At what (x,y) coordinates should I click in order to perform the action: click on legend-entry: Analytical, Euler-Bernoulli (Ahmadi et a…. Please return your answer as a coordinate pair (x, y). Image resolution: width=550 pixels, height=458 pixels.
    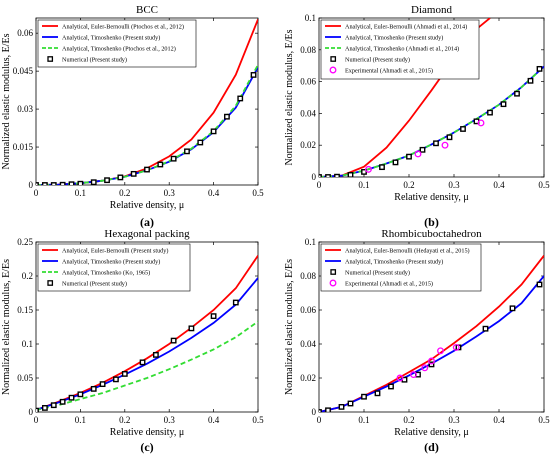
    Looking at the image, I should click on (406, 26).